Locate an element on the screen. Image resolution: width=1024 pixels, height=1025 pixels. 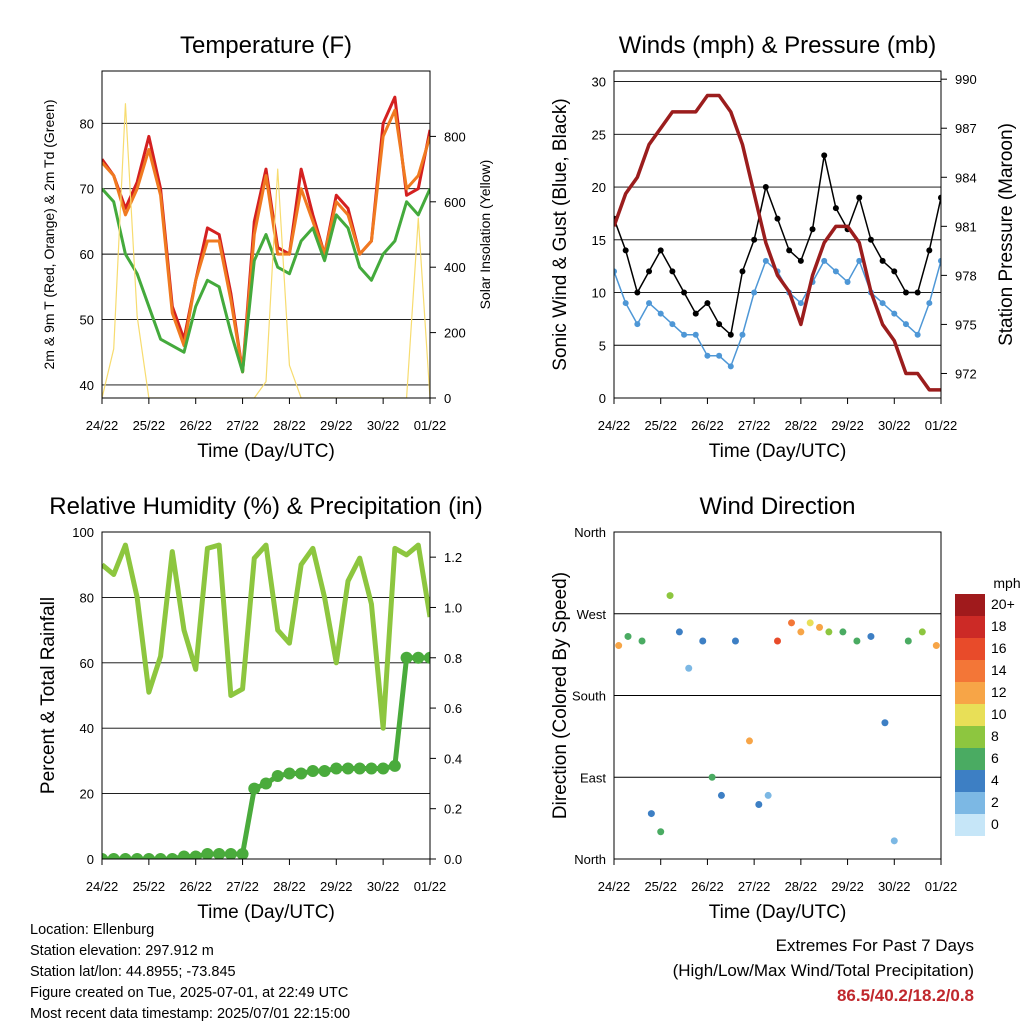
colorbar-label: 18 is located at coordinates (999, 626).